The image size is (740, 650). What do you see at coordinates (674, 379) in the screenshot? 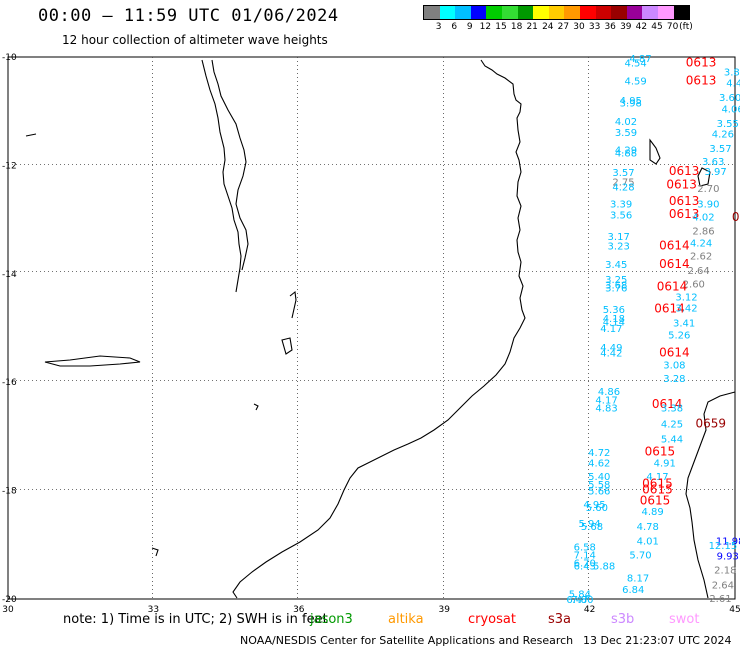
I see `wave-height-label: 3.28` at bounding box center [674, 379].